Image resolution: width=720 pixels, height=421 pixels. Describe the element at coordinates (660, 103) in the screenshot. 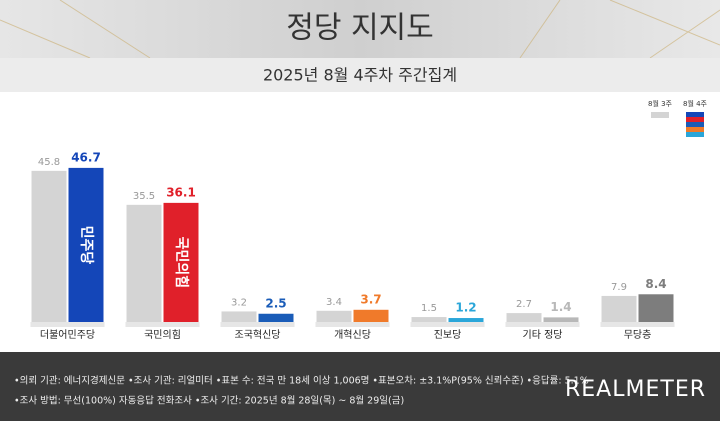

I see `legend-label: 8월 3주` at that location.